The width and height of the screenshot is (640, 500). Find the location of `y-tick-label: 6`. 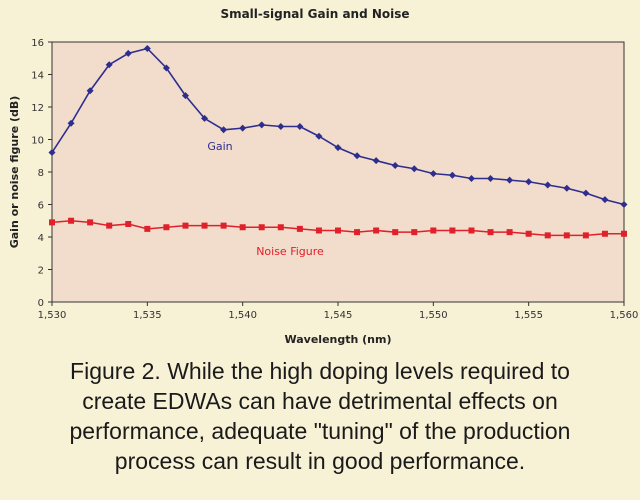

y-tick-label: 6 is located at coordinates (41, 206).